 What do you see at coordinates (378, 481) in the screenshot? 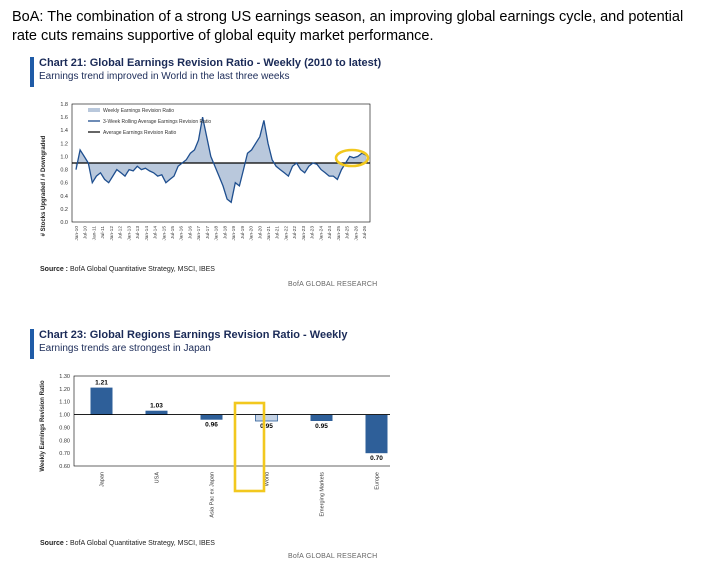
I see `chart23-category-label: Europe` at bounding box center [378, 481].